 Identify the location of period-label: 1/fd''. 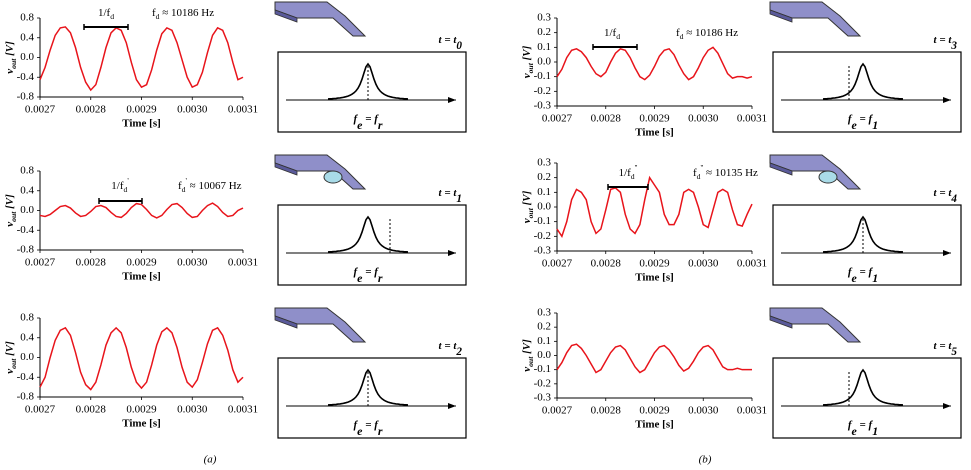
(628, 172).